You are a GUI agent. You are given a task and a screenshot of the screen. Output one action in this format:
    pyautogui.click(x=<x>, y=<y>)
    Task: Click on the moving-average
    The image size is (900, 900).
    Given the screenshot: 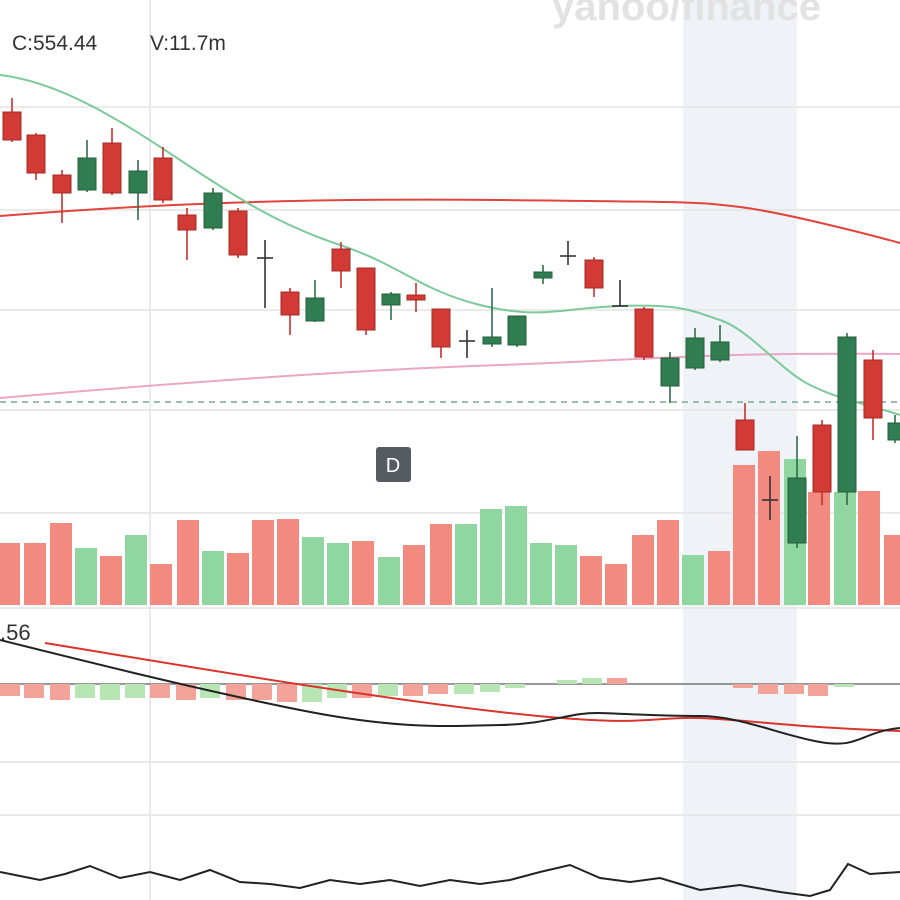 What is the action you would take?
    pyautogui.click(x=450, y=221)
    